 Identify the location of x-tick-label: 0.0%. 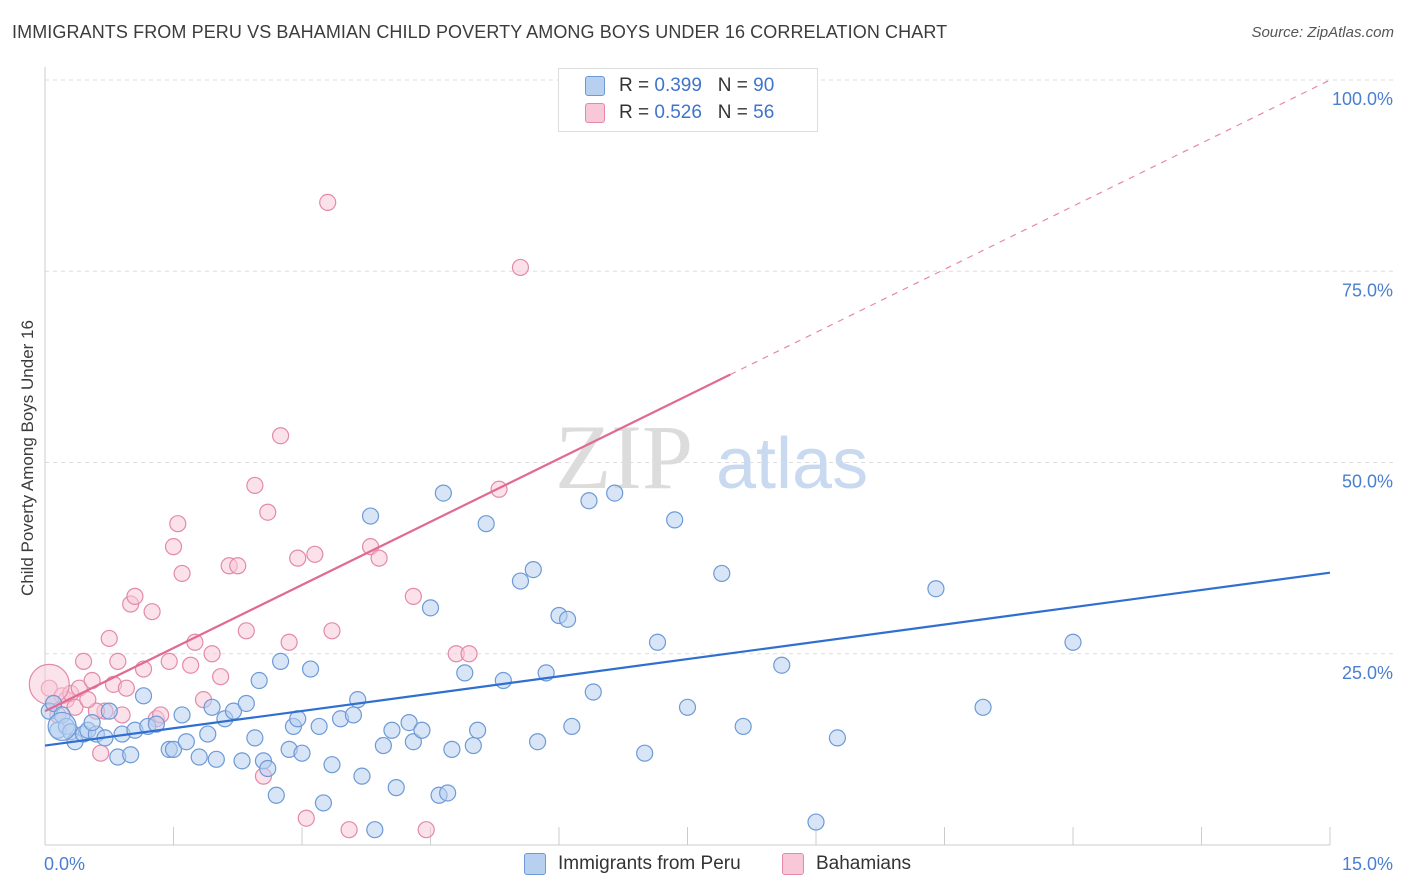
(64, 864).